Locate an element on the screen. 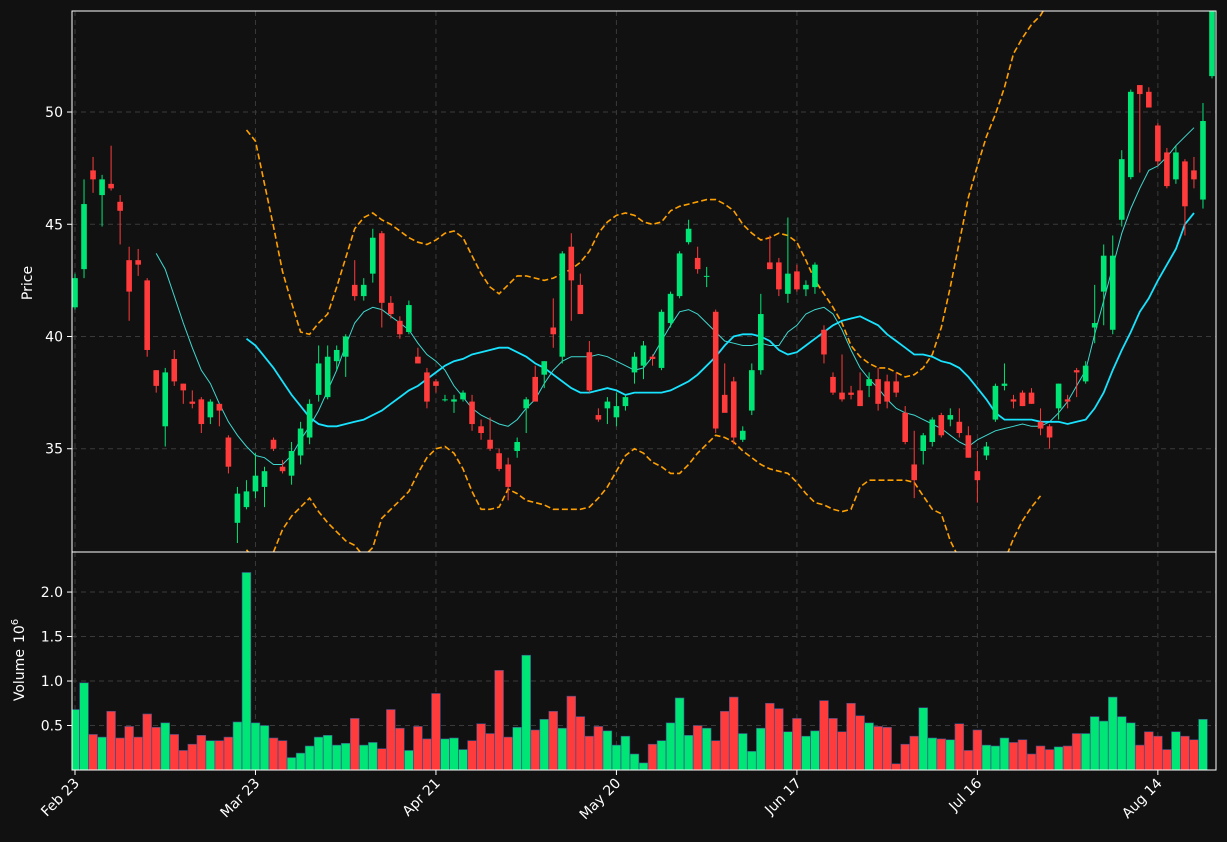 Image resolution: width=1227 pixels, height=842 pixels. volume-axis-label: Volume 106 is located at coordinates (19, 660).